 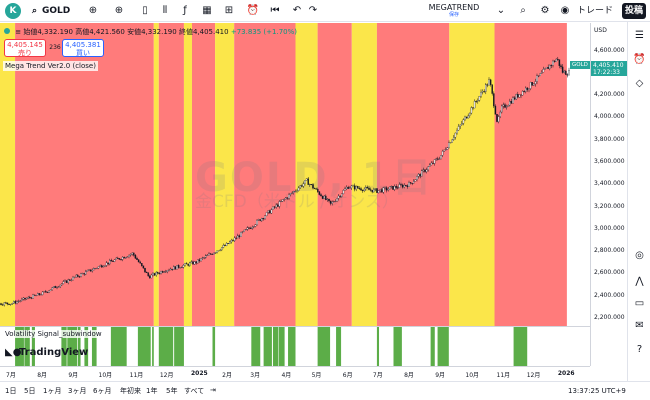 I want to click on user-avatar: K, so click(x=13, y=11).